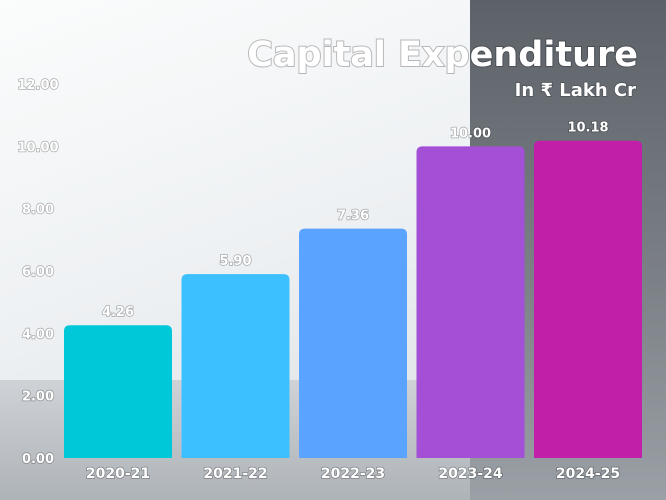  What do you see at coordinates (38, 210) in the screenshot?
I see `y-tick-label: 8.00` at bounding box center [38, 210].